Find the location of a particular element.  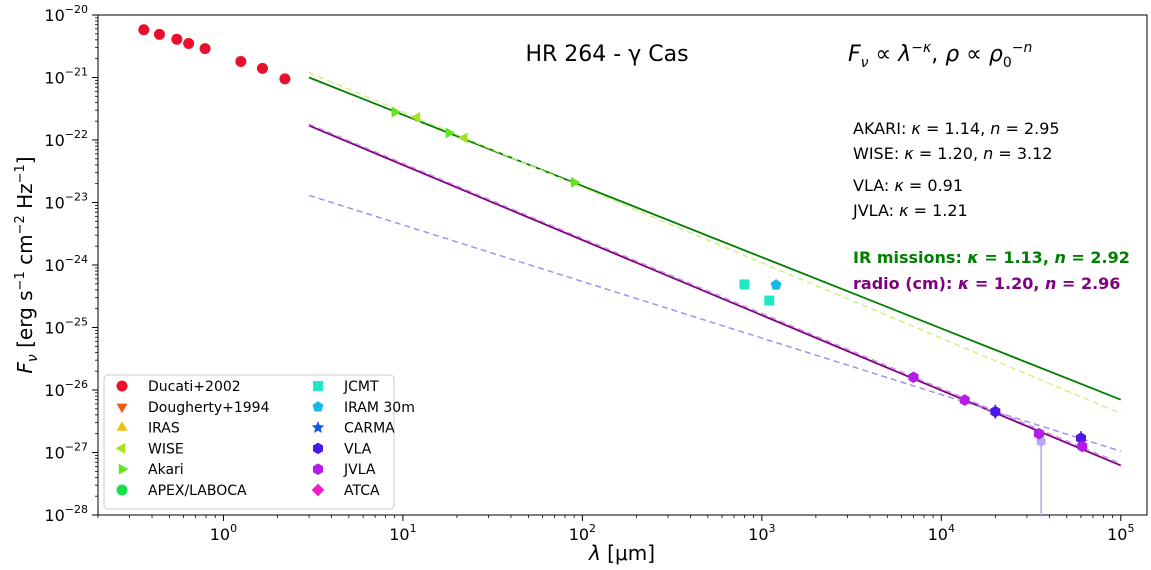

annotation-vla: VLA: κ = 0.91 is located at coordinates (908, 185).